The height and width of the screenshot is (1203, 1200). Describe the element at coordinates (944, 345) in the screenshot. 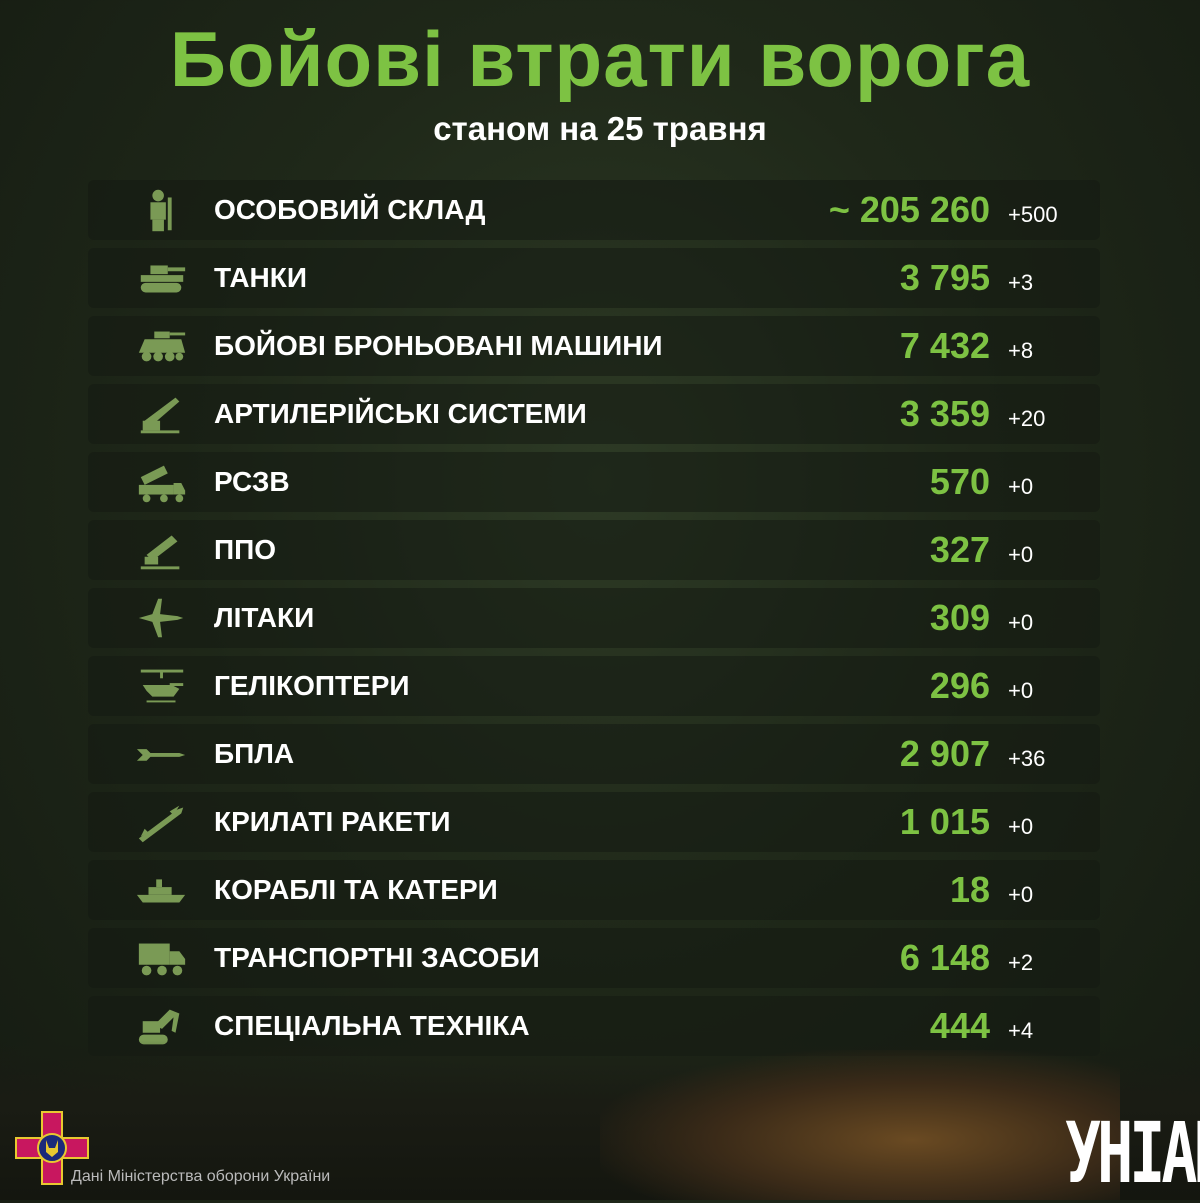

I see `loss-total: 7 432` at that location.